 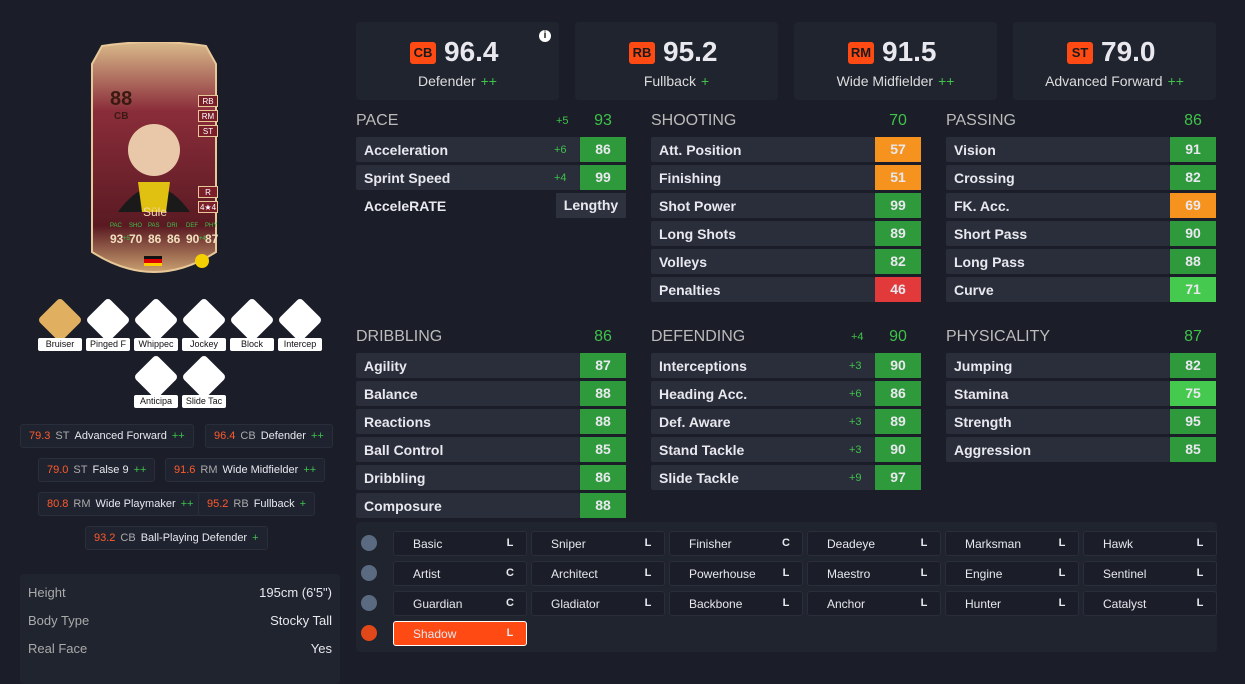 I want to click on stat-value: 85, so click(x=603, y=449).